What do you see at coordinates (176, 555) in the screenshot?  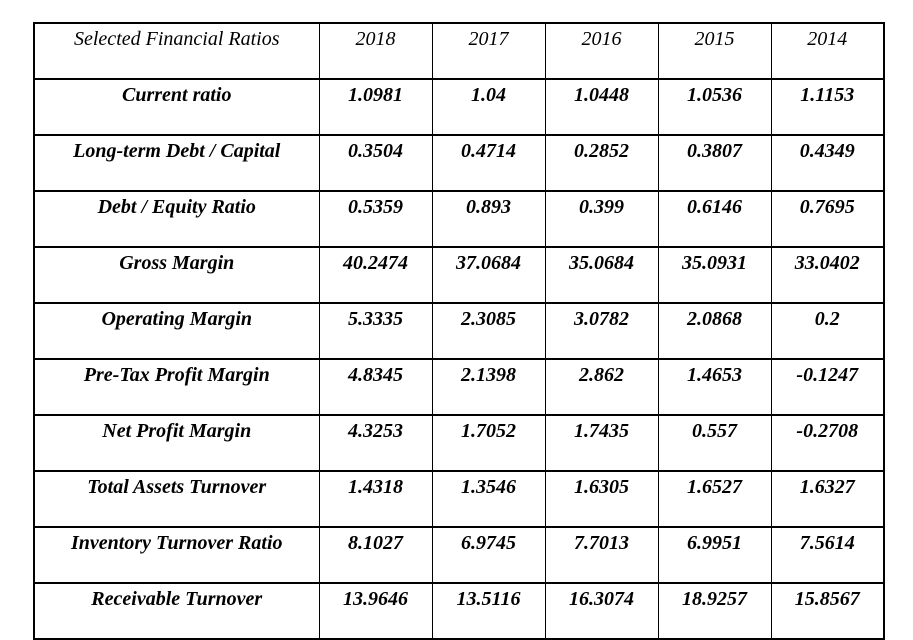 I see `row-label-cell: Inventory Turnover Ratio` at bounding box center [176, 555].